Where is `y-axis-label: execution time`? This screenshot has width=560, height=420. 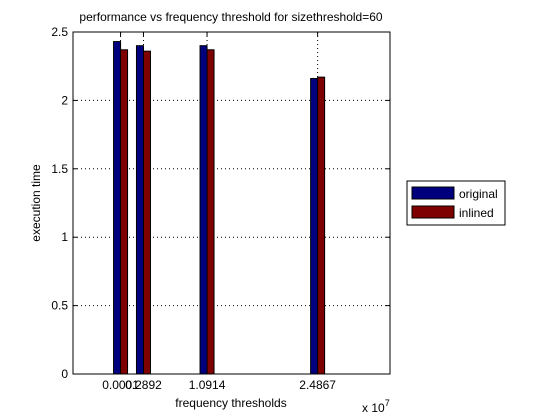 y-axis-label: execution time is located at coordinates (36, 203).